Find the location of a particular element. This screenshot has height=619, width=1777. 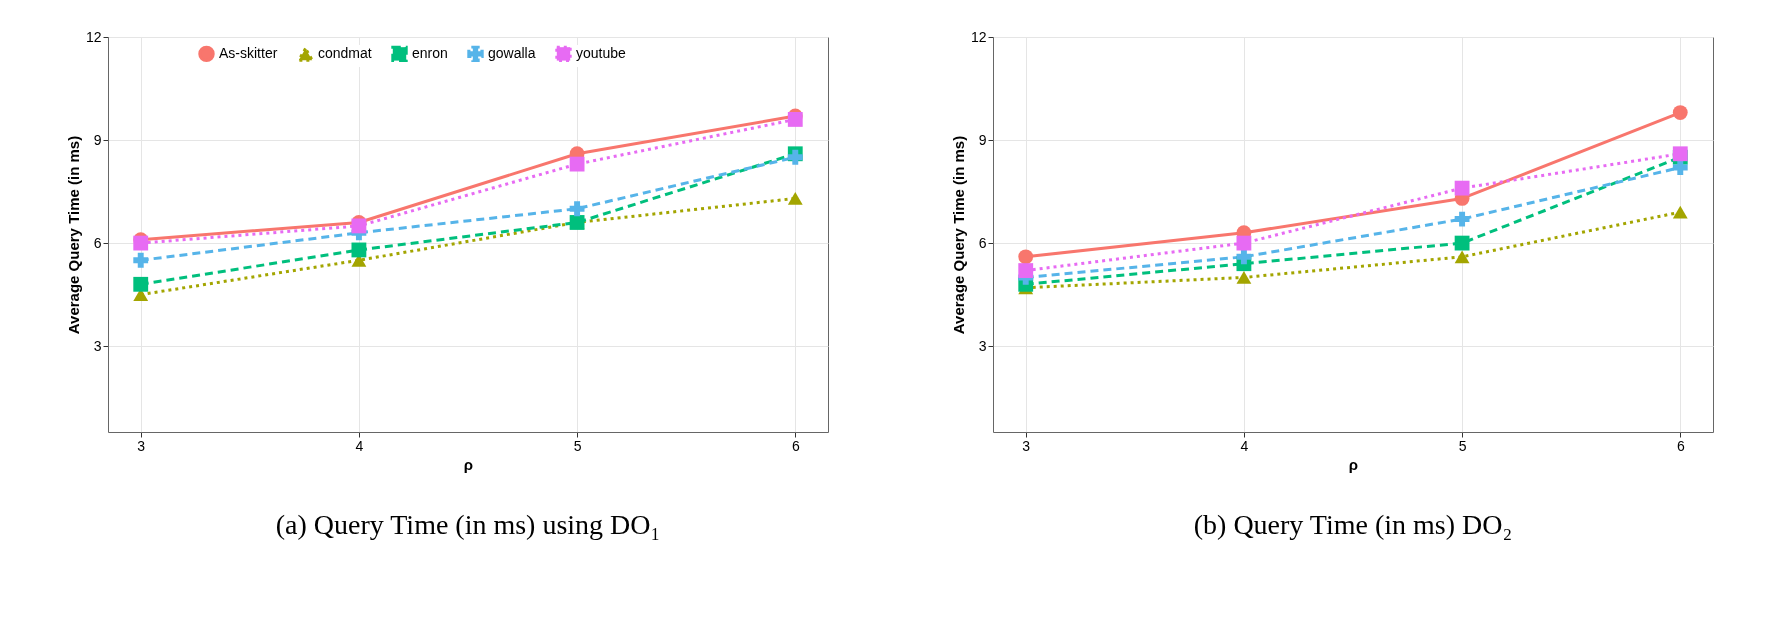

legend-label: youtube is located at coordinates (601, 52).